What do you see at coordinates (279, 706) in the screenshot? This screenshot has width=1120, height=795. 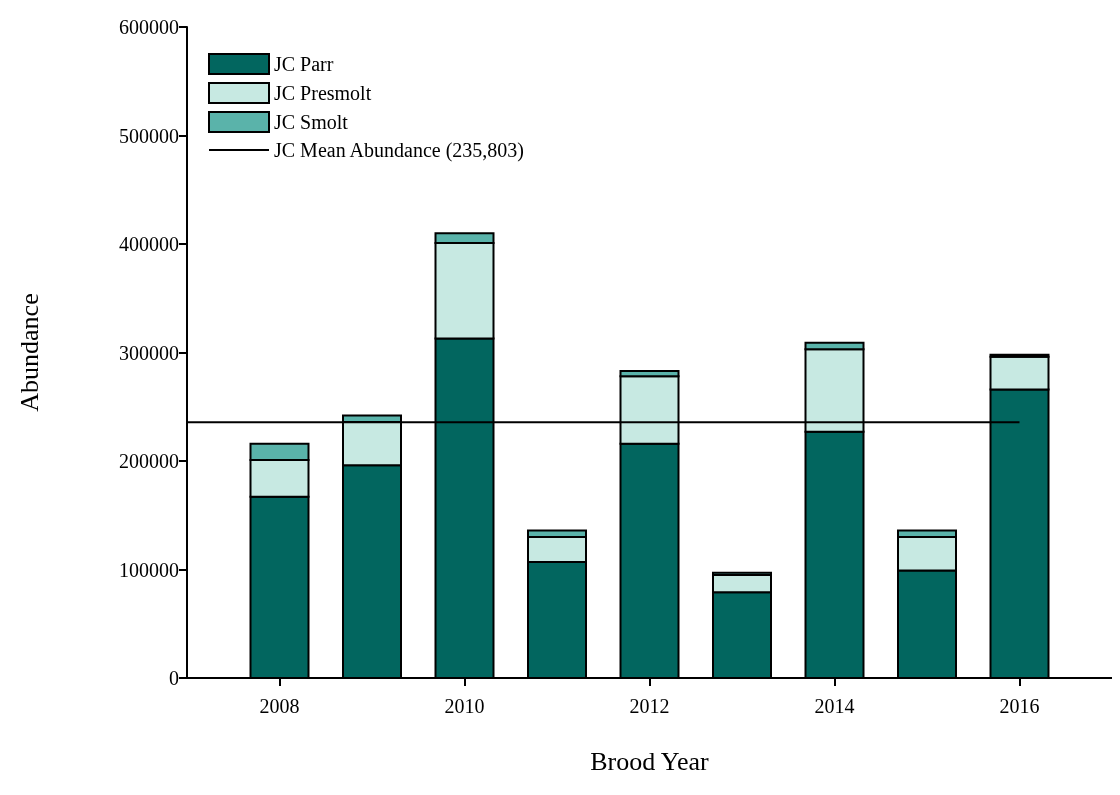 I see `x-tick-label: 2008` at bounding box center [279, 706].